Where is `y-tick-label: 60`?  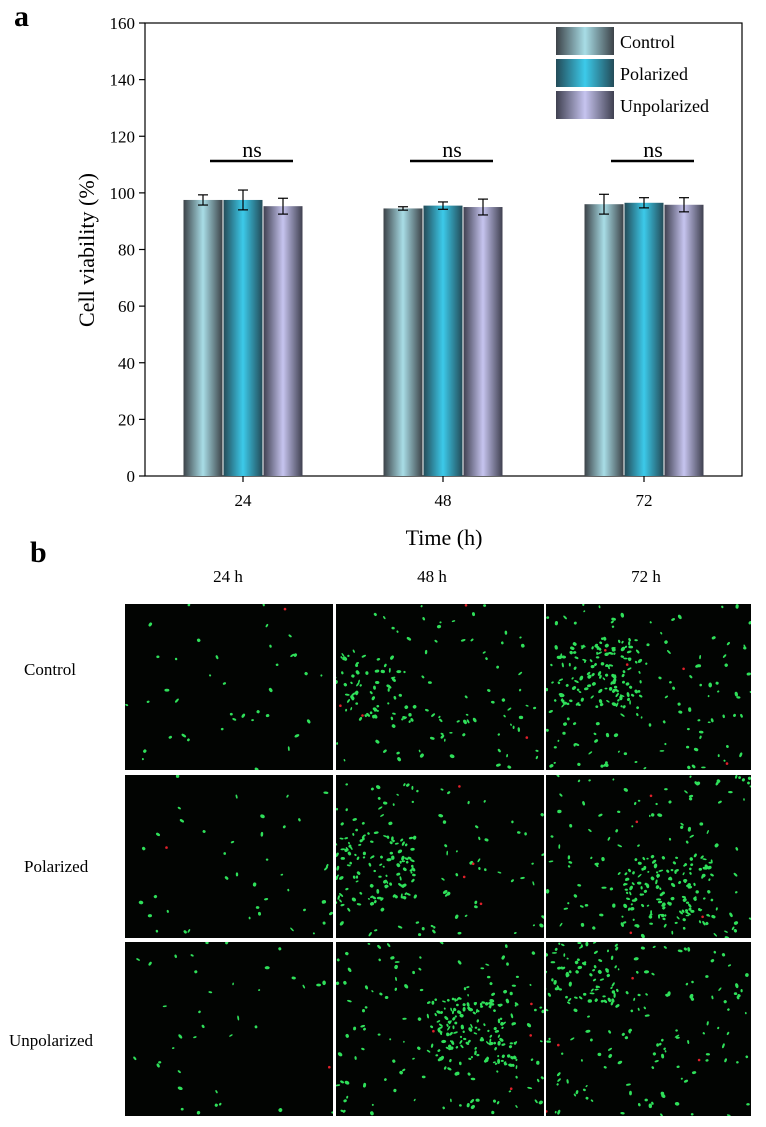 y-tick-label: 60 is located at coordinates (126, 306).